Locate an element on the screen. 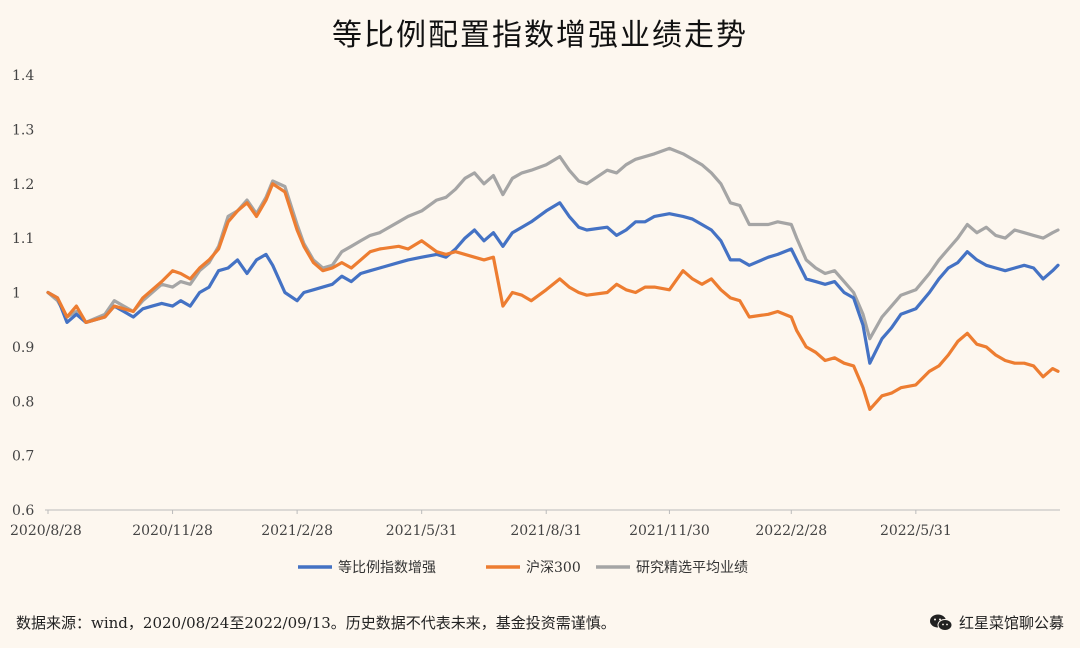 This screenshot has height=648, width=1080. legend-label: 沪深300 is located at coordinates (553, 568).